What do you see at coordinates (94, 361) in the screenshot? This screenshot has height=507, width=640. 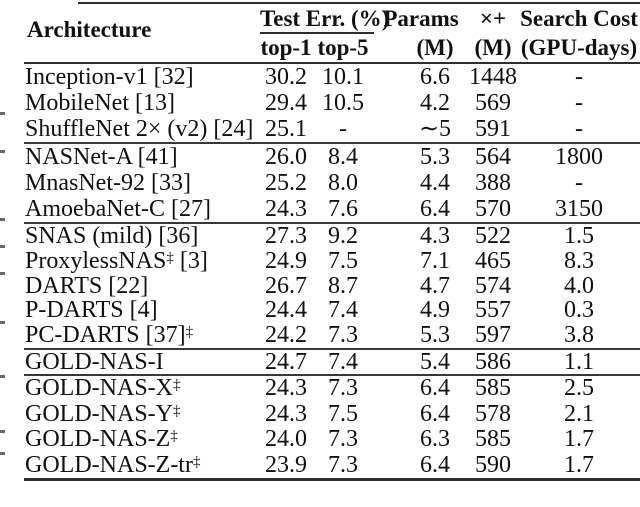 I see `architecture-name: GOLD-NAS-I` at bounding box center [94, 361].